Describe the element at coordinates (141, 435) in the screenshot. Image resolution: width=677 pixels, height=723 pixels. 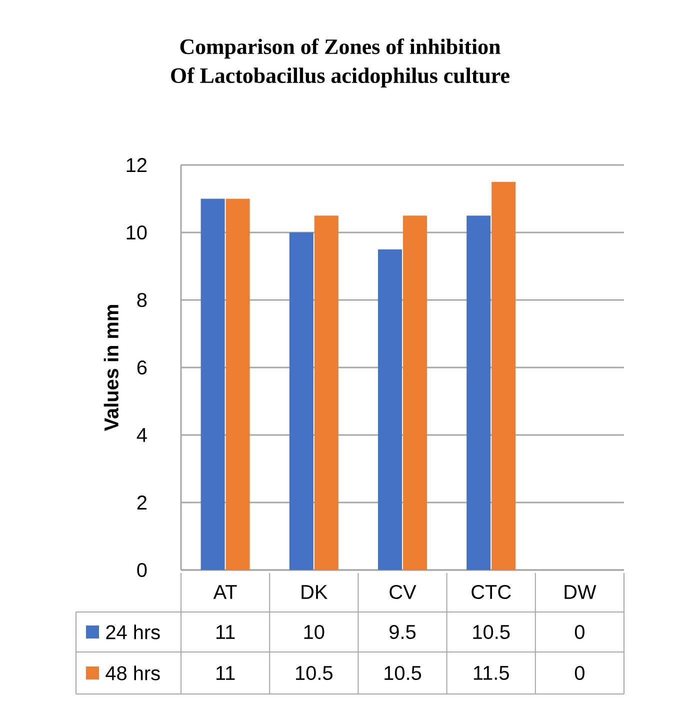
I see `y-tick-label: 4` at that location.